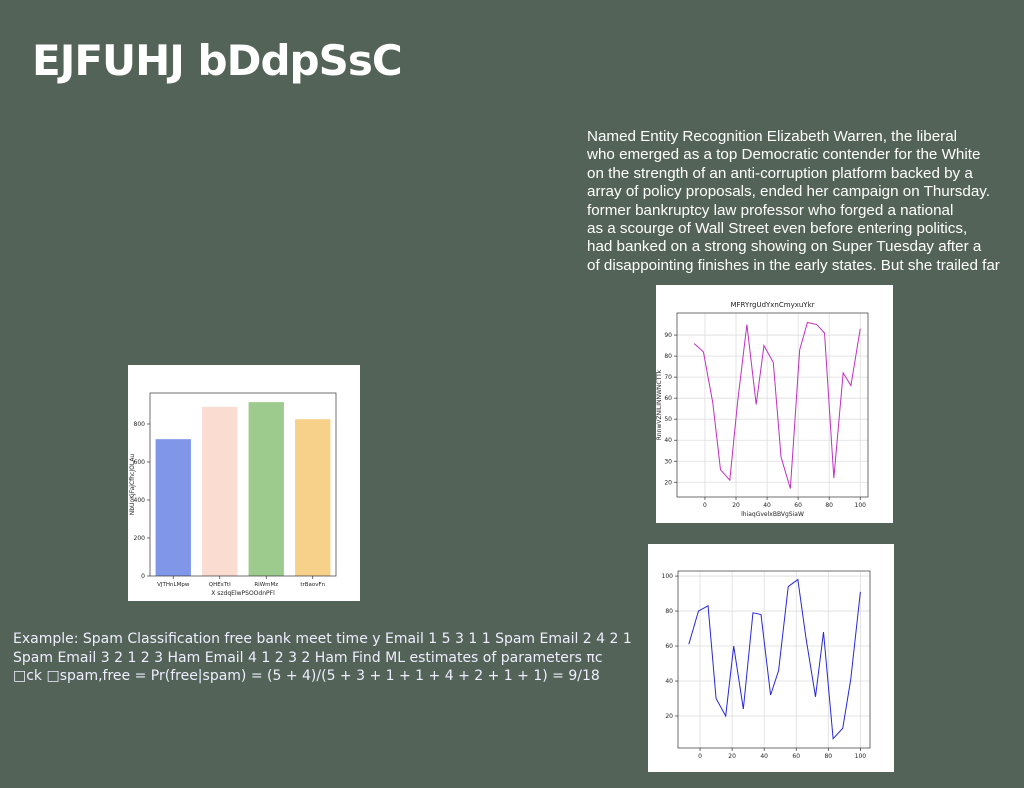 This screenshot has height=788, width=1024. I want to click on y-tick-label: 100, so click(668, 576).